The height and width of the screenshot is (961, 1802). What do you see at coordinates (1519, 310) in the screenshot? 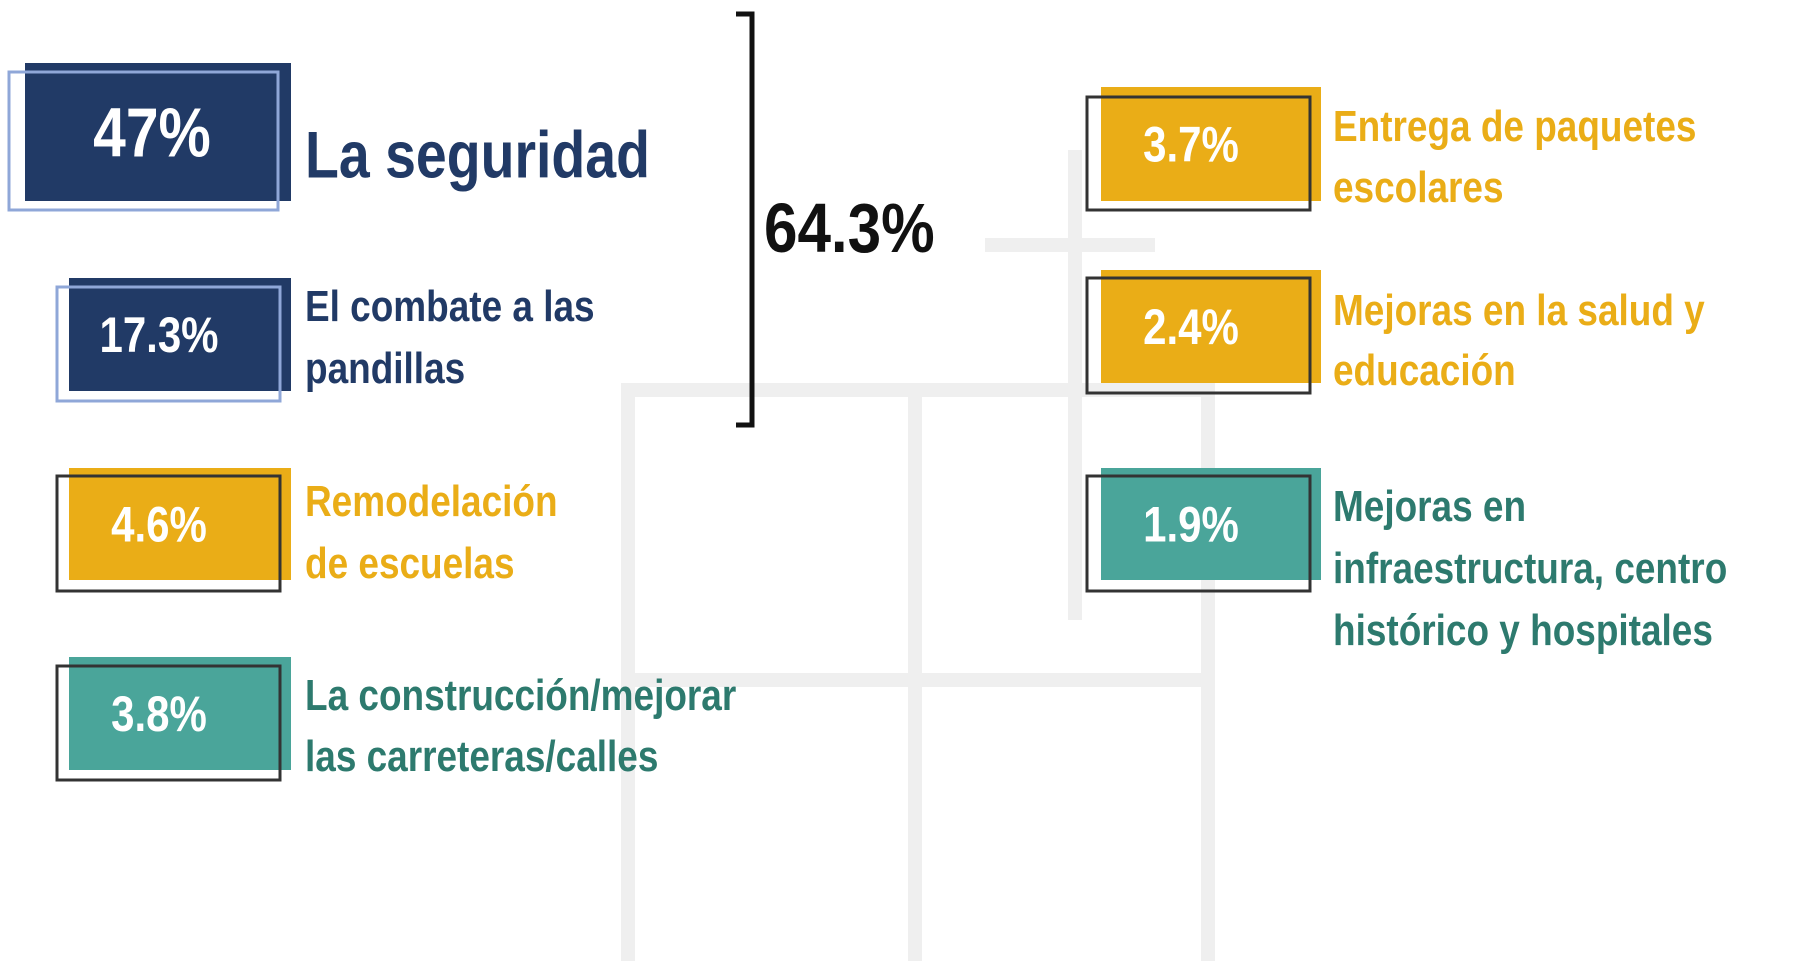
I see `label: Mejoras en la salud y` at bounding box center [1519, 310].